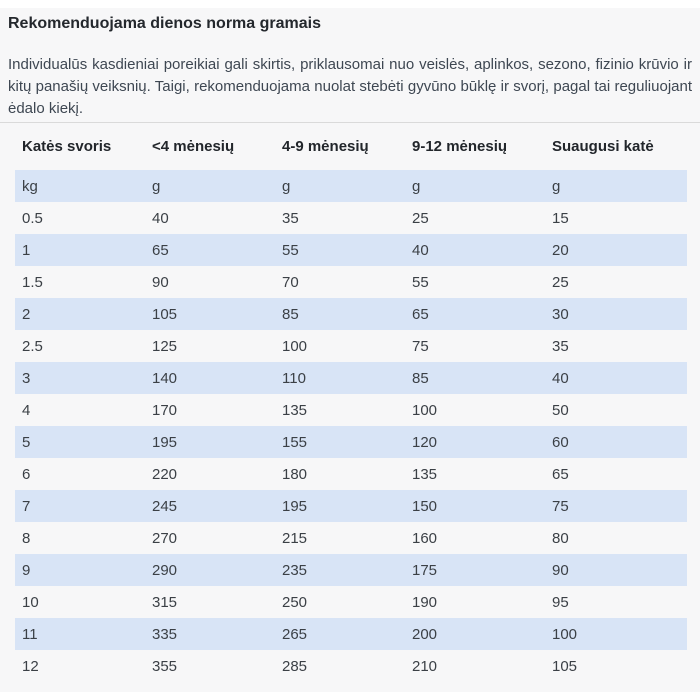 This screenshot has height=700, width=700. Describe the element at coordinates (351, 186) in the screenshot. I see `units-row: kg g g g g` at that location.